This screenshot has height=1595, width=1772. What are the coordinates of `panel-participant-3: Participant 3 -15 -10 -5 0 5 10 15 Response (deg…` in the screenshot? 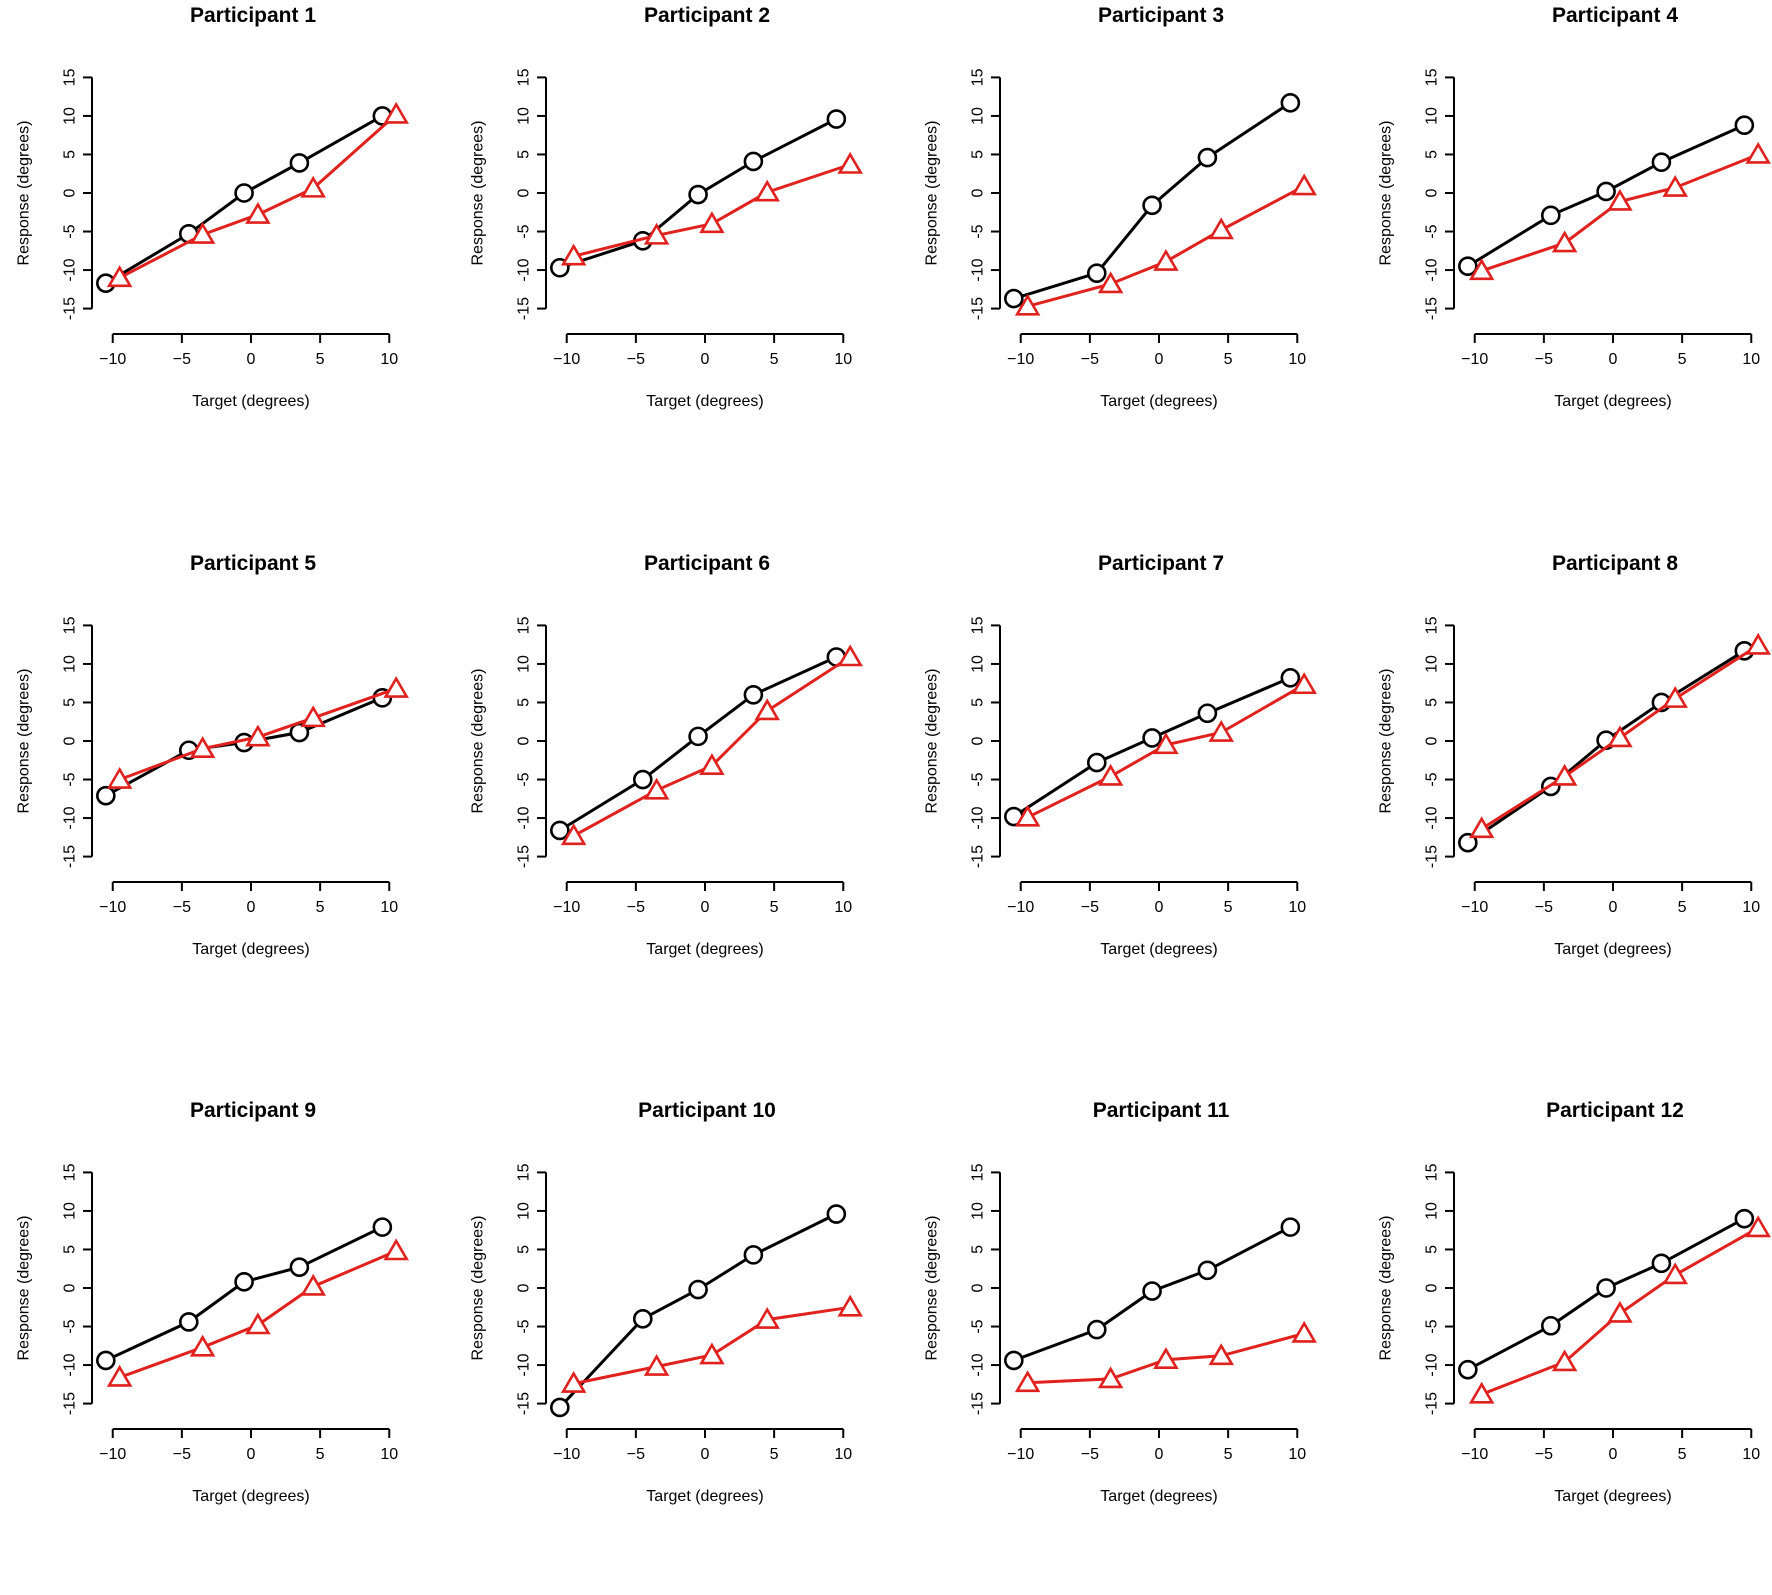 It's located at (1120, 207).